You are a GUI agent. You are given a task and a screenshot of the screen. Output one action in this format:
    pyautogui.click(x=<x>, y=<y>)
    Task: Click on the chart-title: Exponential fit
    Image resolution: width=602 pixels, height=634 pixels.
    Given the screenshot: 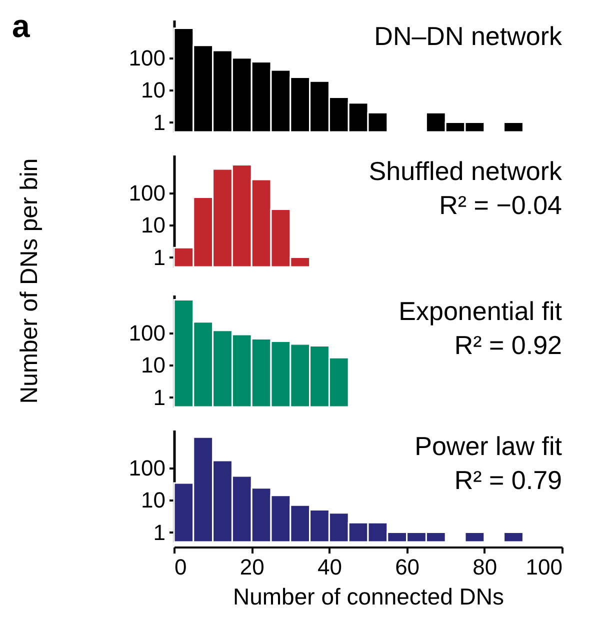 What is the action you would take?
    pyautogui.click(x=480, y=311)
    